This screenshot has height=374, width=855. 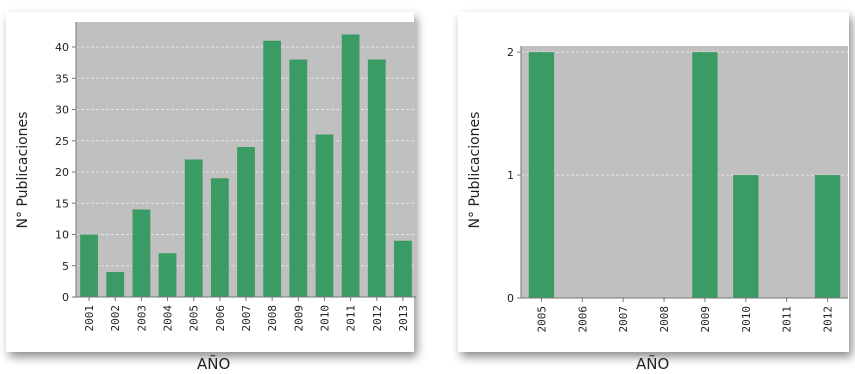 What do you see at coordinates (827, 236) in the screenshot?
I see `bar-right-2012` at bounding box center [827, 236].